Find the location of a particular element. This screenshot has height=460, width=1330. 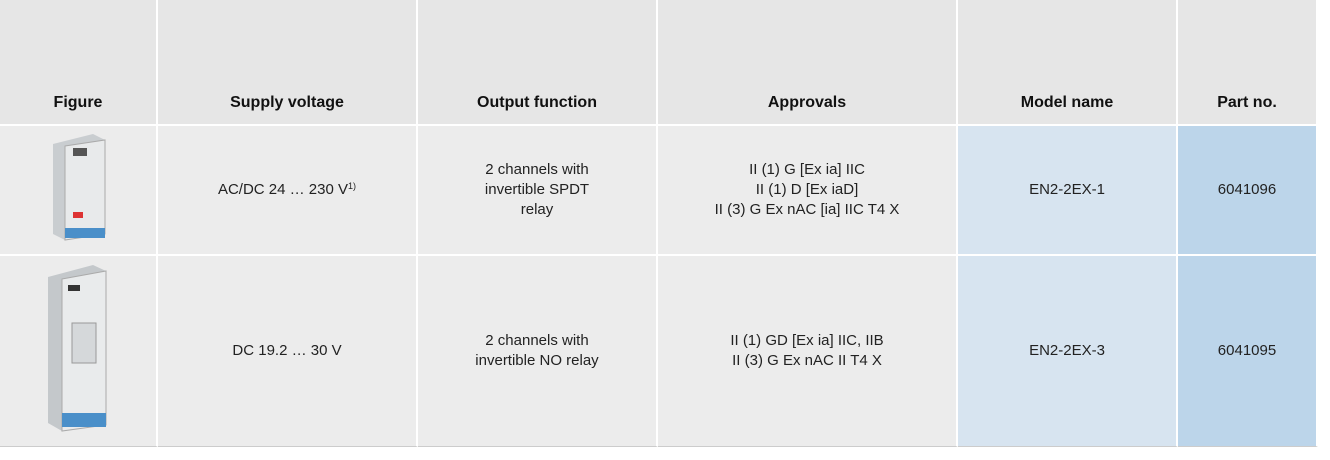

output-function-cell: 2 channels with invertible NO relay is located at coordinates (538, 351).